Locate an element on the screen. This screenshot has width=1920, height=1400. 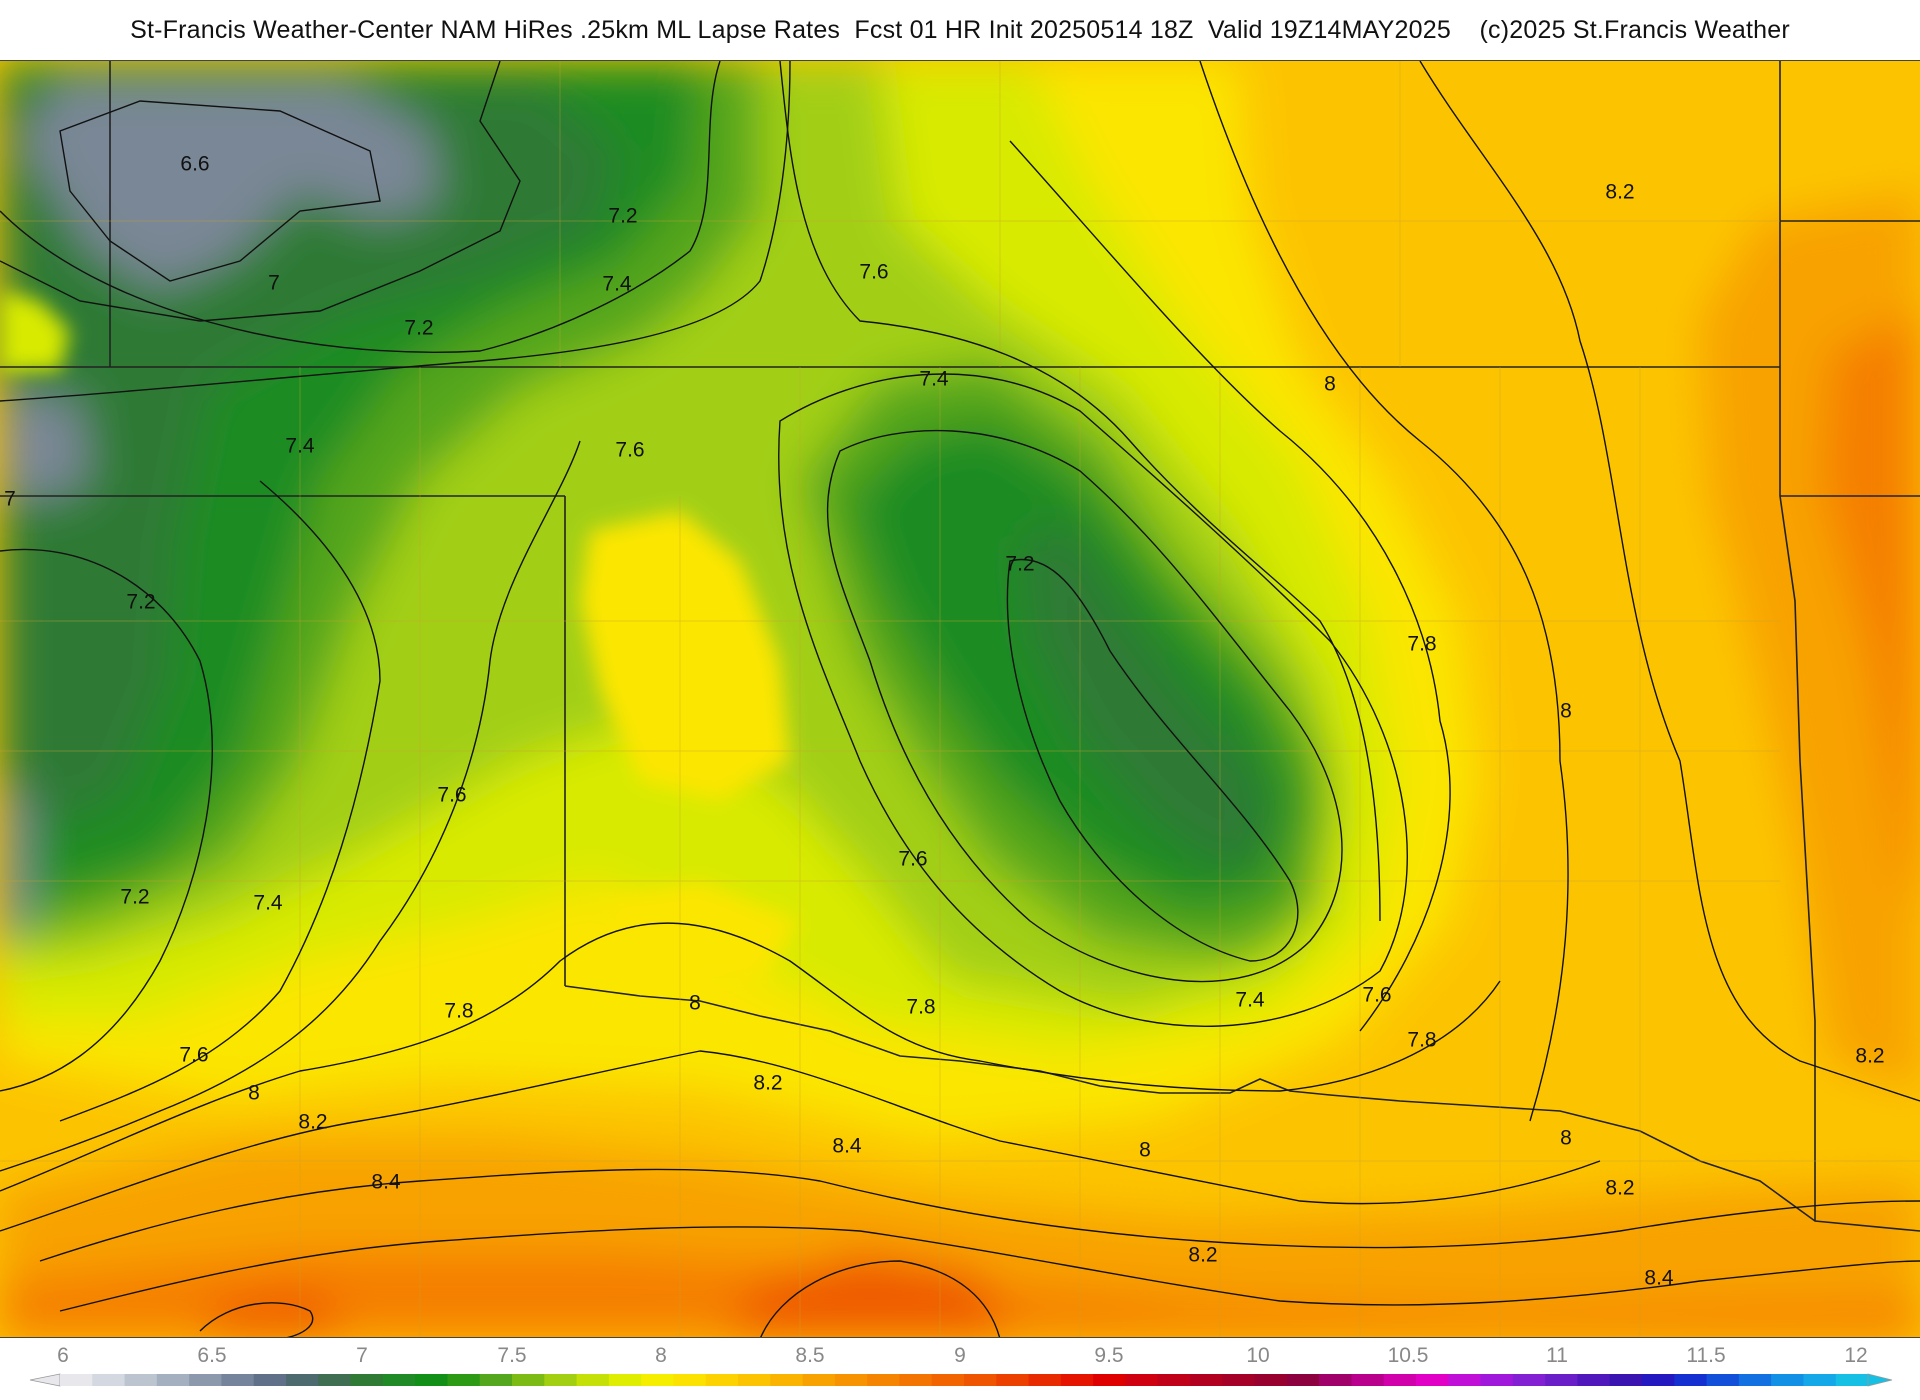
contour-7-2-core is located at coordinates (1152, 760).